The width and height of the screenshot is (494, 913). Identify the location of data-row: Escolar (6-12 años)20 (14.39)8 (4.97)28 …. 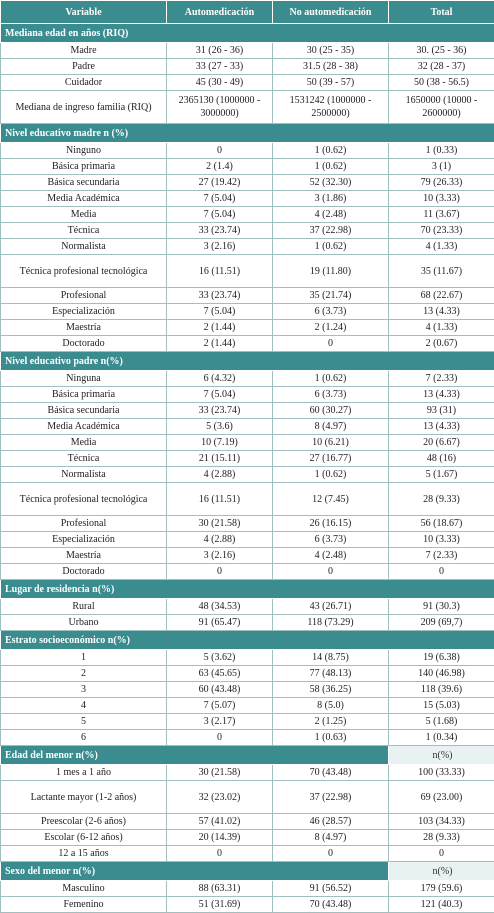
(247, 838).